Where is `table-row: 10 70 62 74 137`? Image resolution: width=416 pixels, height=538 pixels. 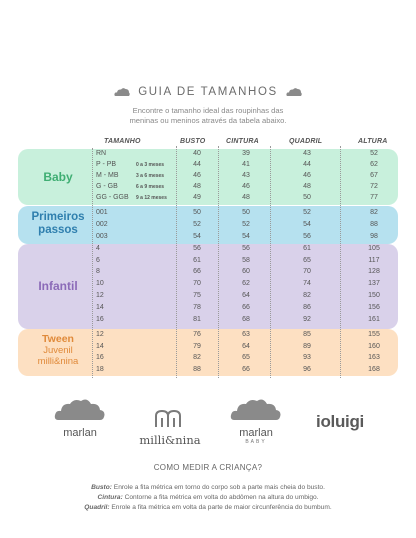 table-row: 10 70 62 74 137 is located at coordinates (245, 285).